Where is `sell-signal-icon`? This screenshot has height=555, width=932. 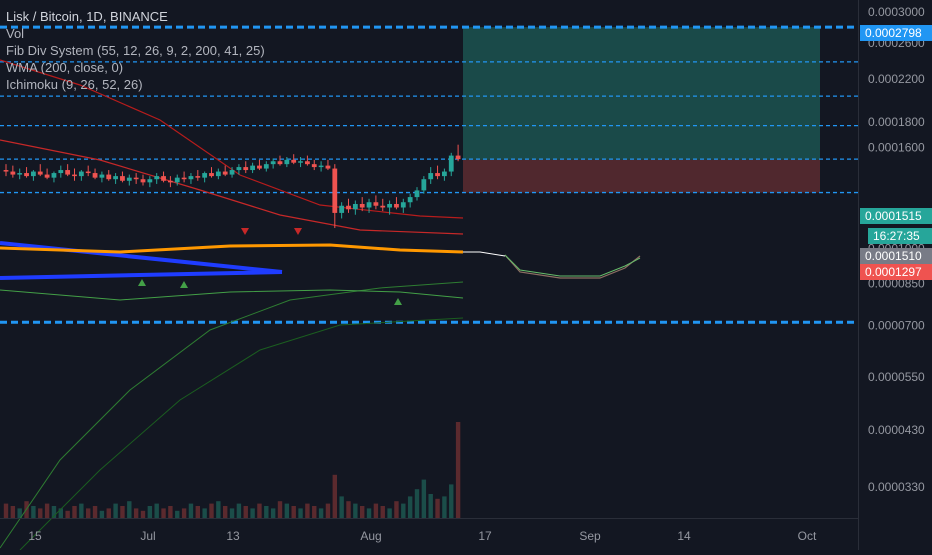 sell-signal-icon is located at coordinates (245, 231).